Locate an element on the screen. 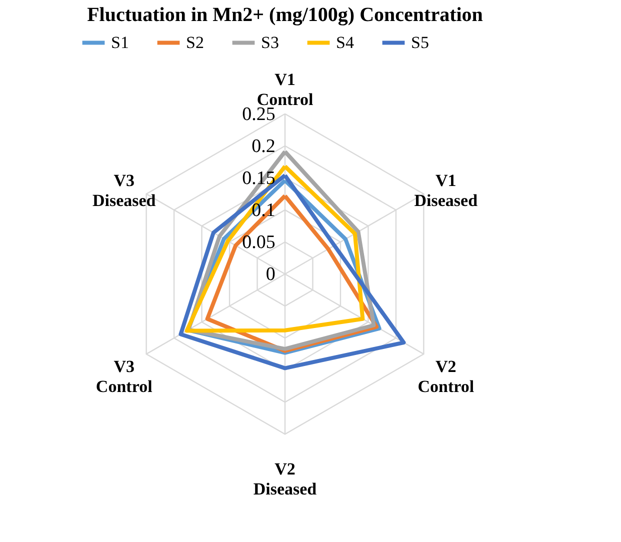 The image size is (621, 542). spoke-label: V3 Diseased is located at coordinates (124, 190).